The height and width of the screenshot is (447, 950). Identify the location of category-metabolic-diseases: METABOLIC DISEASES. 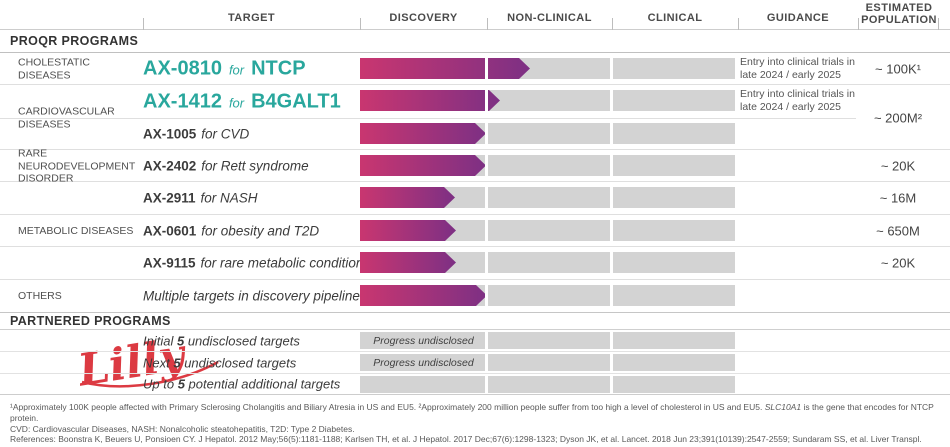
(76, 230).